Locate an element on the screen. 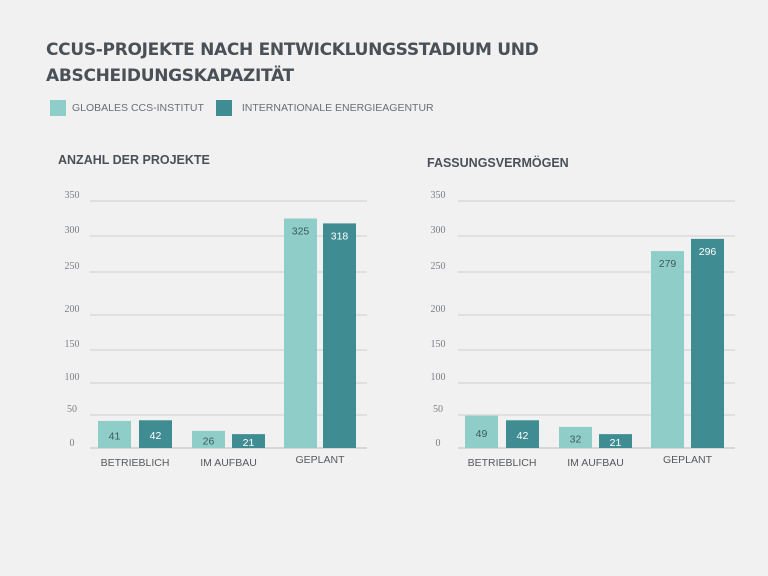 The width and height of the screenshot is (768, 576). legend-label-gci: GLOBALES CCS-INSTITUT is located at coordinates (138, 108).